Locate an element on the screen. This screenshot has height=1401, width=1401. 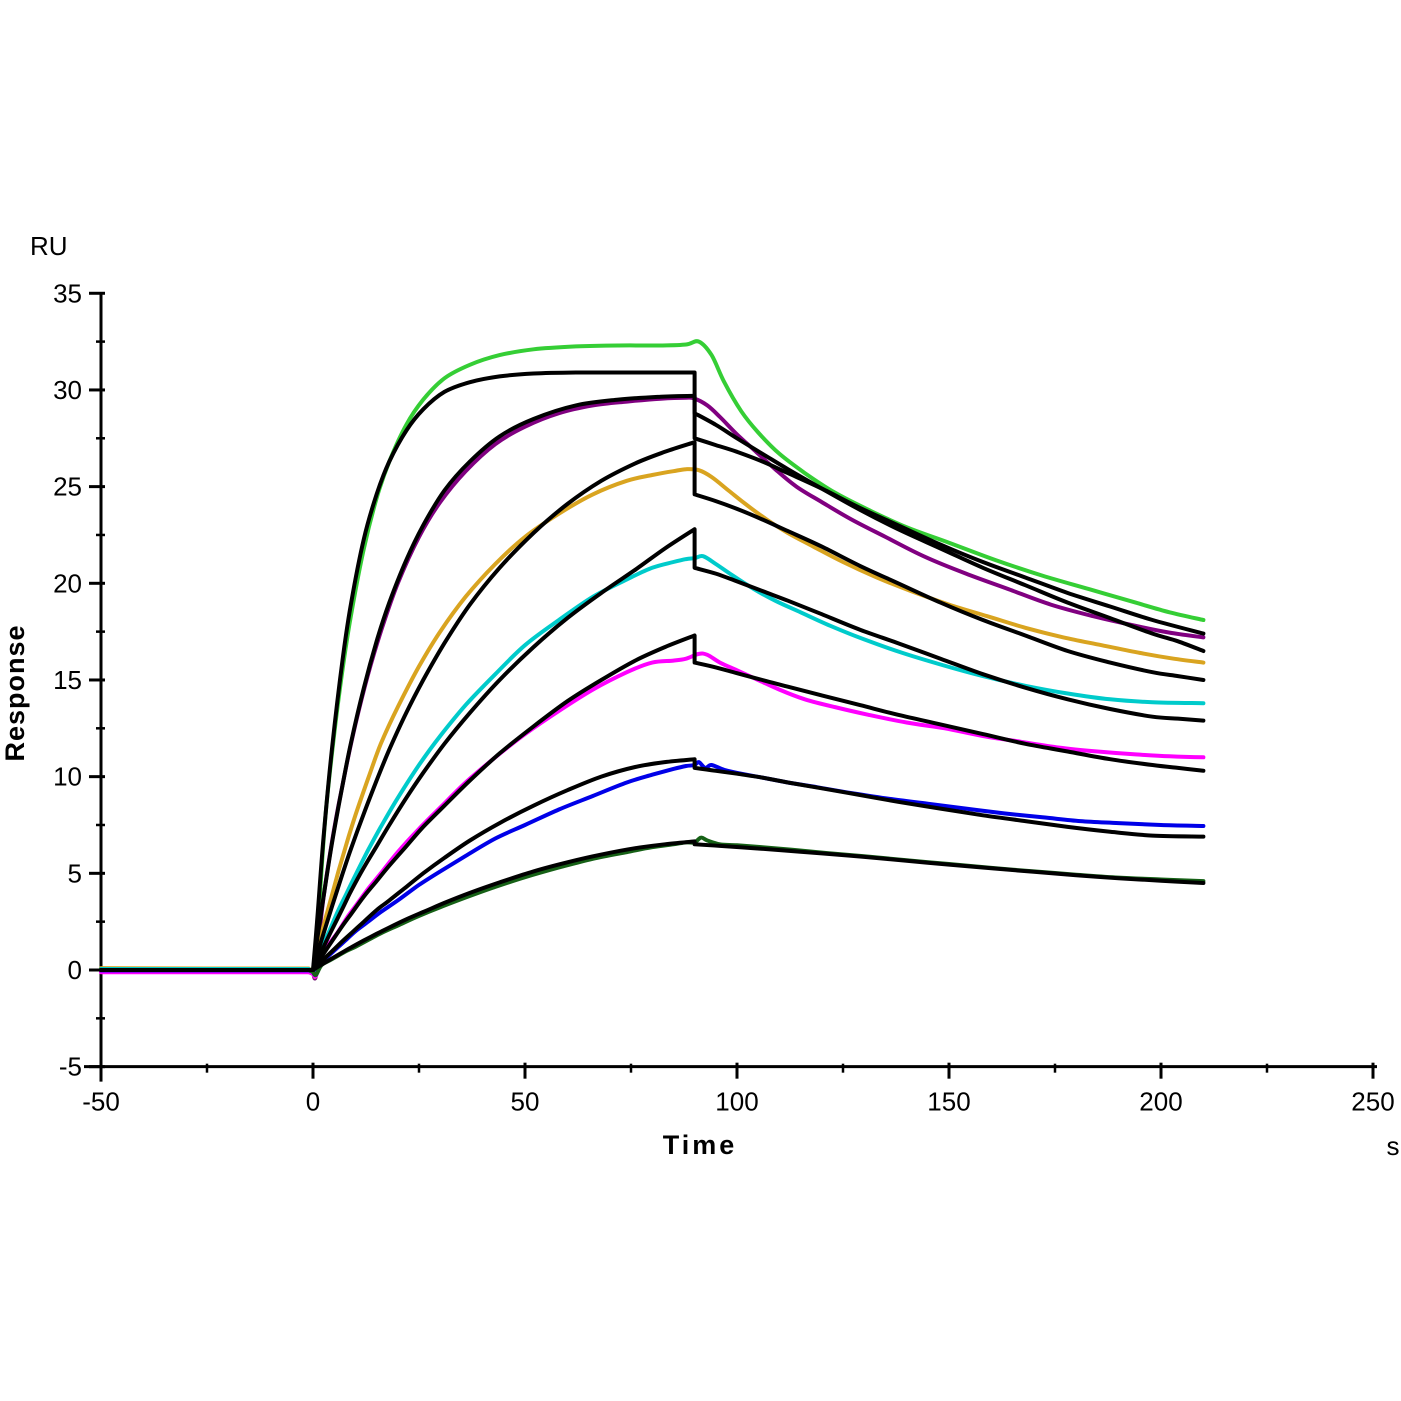
x-tick-label: 250 is located at coordinates (1372, 1102).